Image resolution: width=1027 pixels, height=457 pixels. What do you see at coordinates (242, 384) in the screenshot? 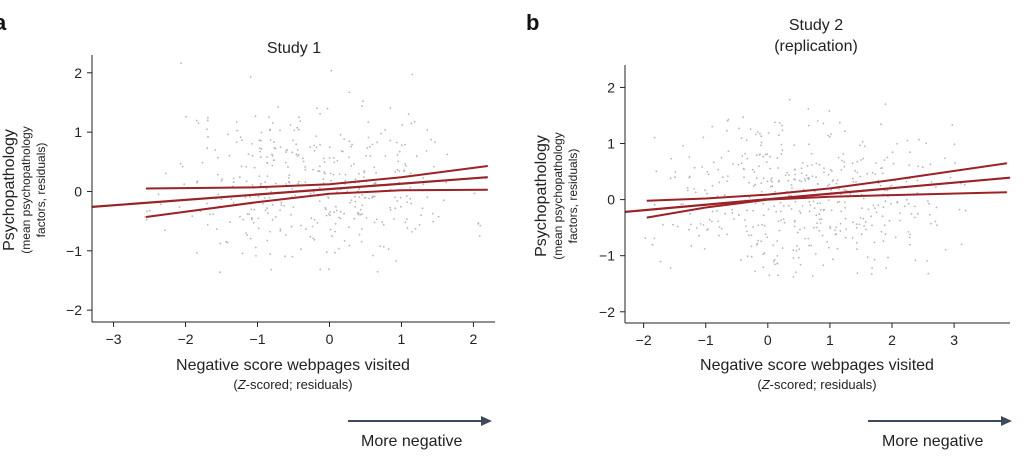
I see `panel-a-xlabel-sub-z: Z` at bounding box center [242, 384].